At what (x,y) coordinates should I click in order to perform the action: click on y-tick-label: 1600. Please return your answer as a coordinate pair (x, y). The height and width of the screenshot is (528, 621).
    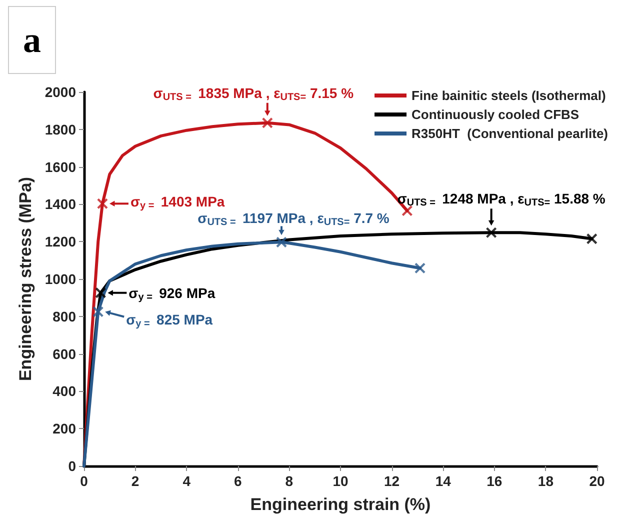
    Looking at the image, I should click on (60, 166).